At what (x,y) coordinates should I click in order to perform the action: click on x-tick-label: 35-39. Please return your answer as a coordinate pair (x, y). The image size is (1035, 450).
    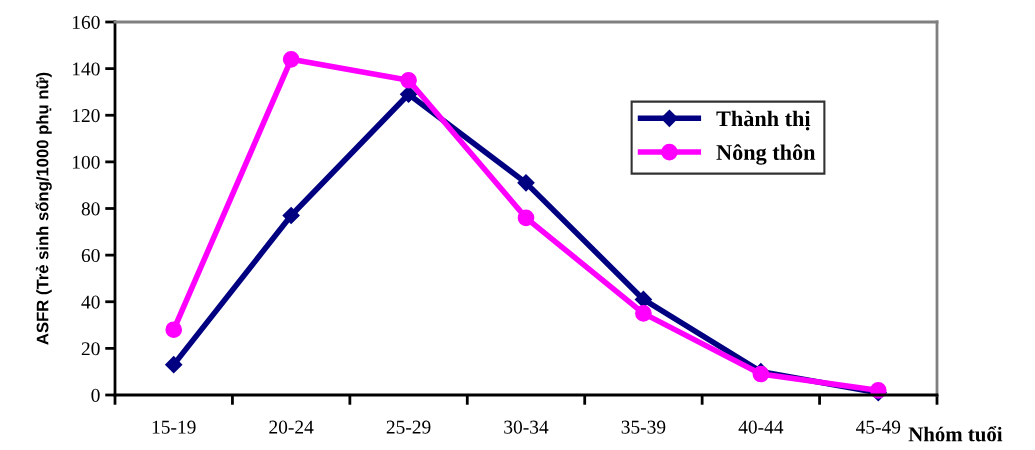
    Looking at the image, I should click on (643, 427).